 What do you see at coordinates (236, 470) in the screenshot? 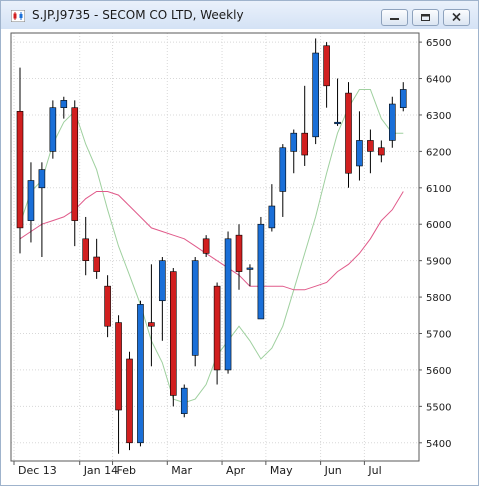
I see `x-tick-label: Apr` at bounding box center [236, 470].